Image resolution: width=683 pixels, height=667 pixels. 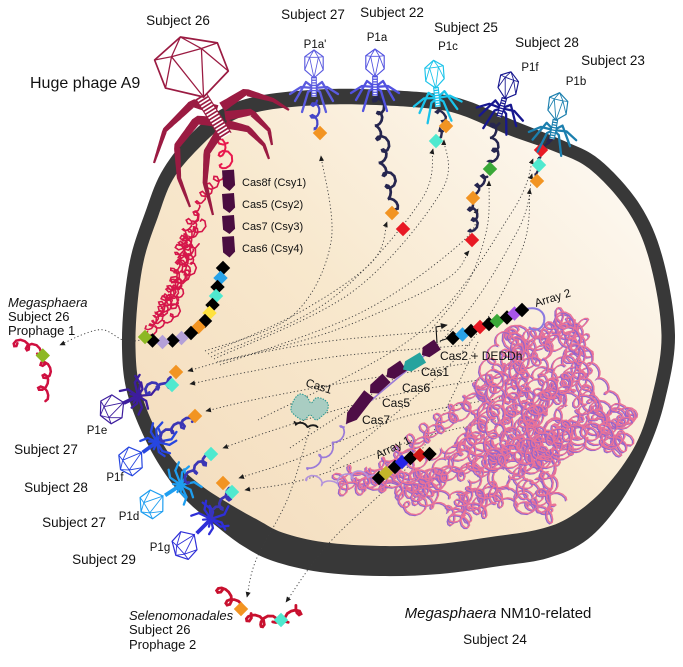 I want to click on svg-text: Prophage 1, so click(x=41, y=330).